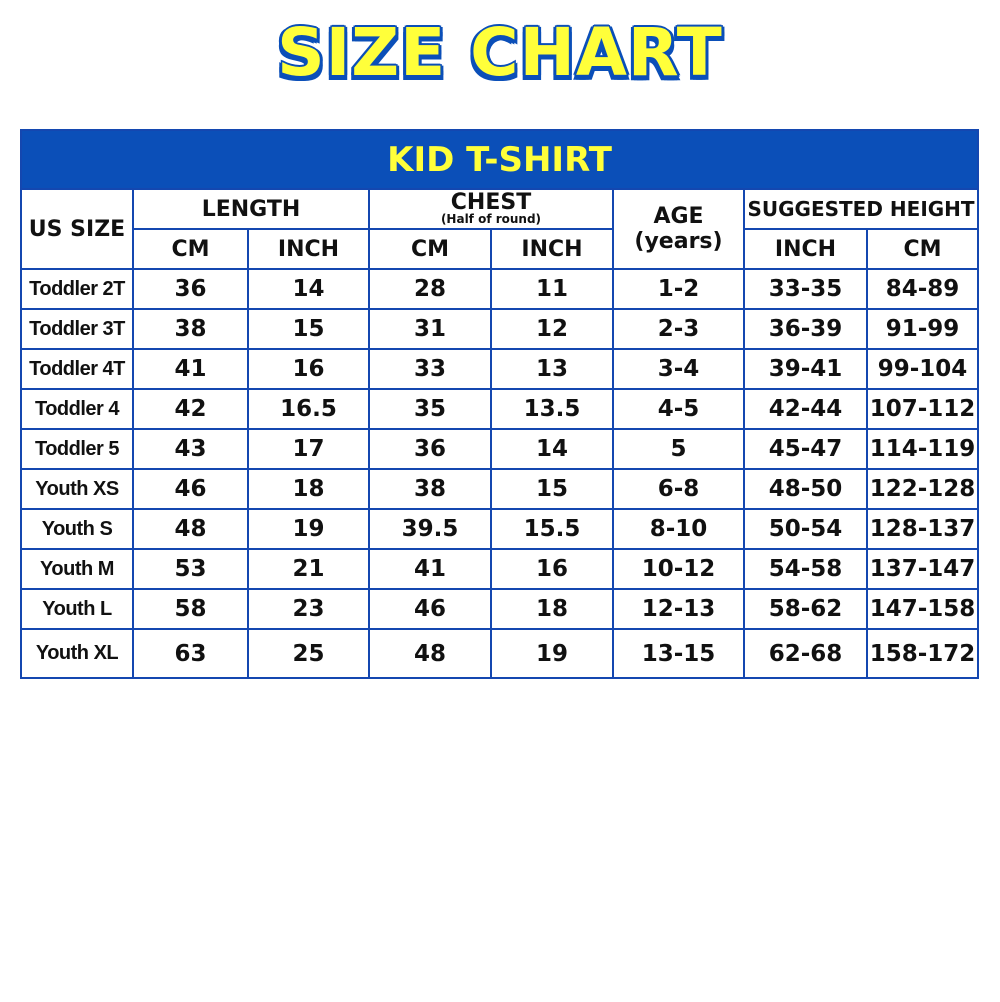 This screenshot has height=1002, width=1000. I want to click on header-age-label: AGE, so click(678, 216).